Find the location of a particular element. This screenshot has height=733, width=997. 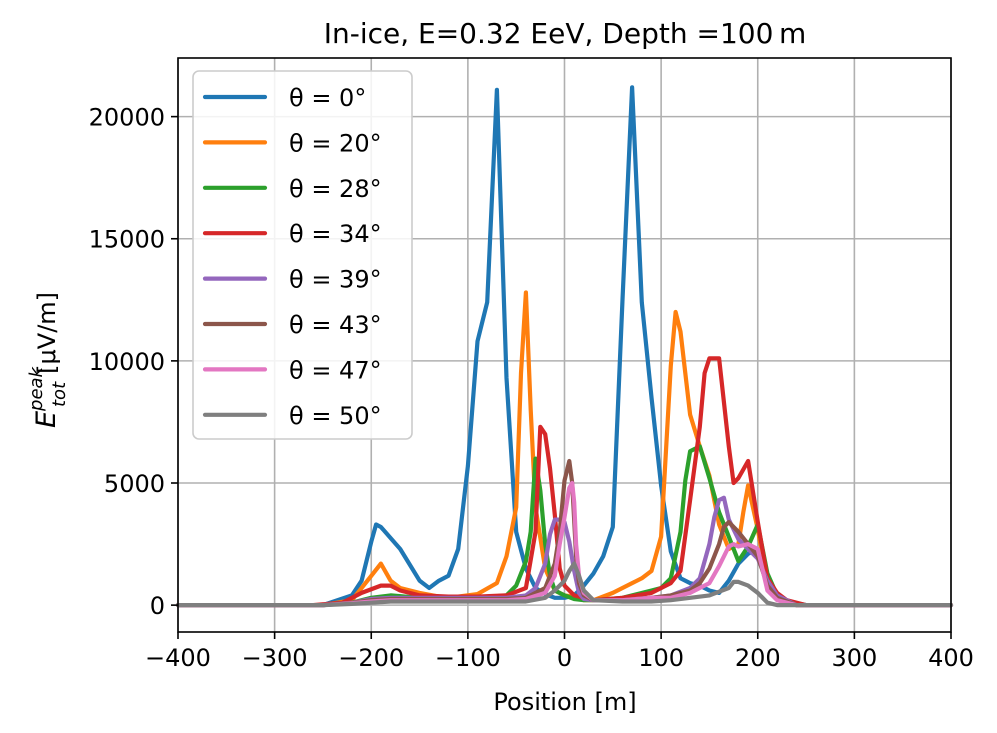

x-tick-label: 400 is located at coordinates (951, 658).